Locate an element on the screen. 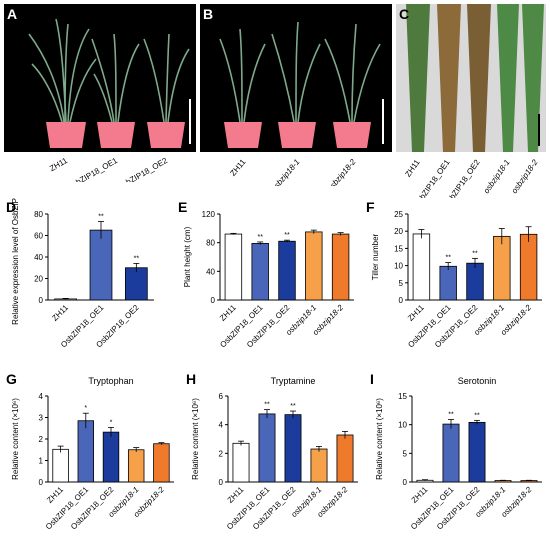  y-tick-label: 120 is located at coordinates (209, 214).